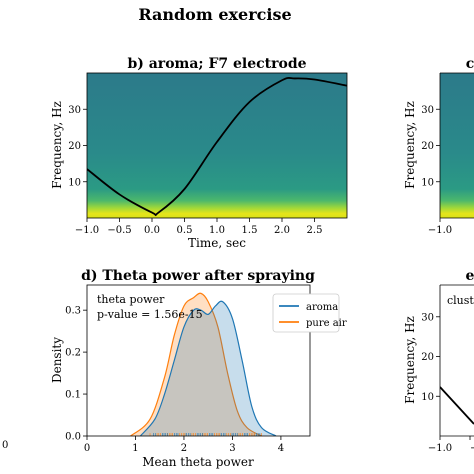 The height and width of the screenshot is (474, 474). Describe the element at coordinates (460, 300) in the screenshot. I see `panel-e-annotation: clust` at that location.